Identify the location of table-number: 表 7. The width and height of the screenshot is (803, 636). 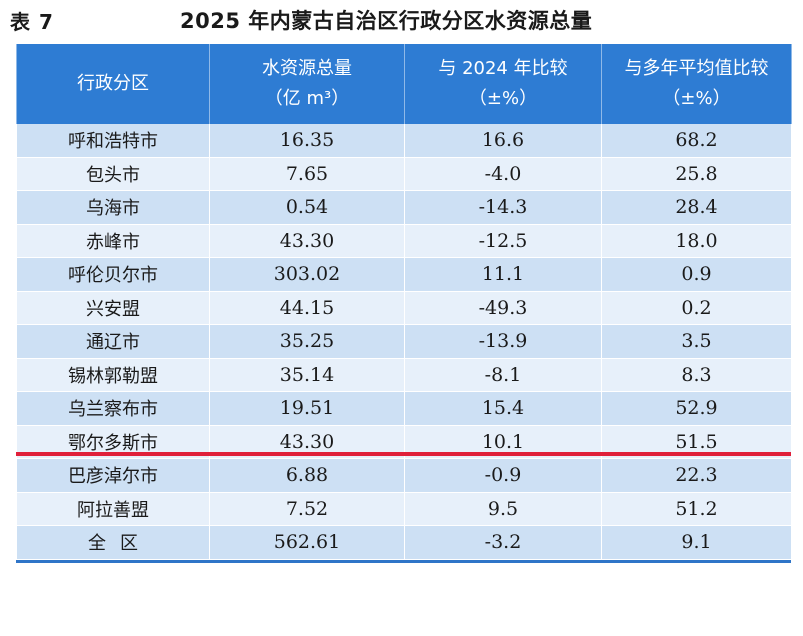
(32, 22).